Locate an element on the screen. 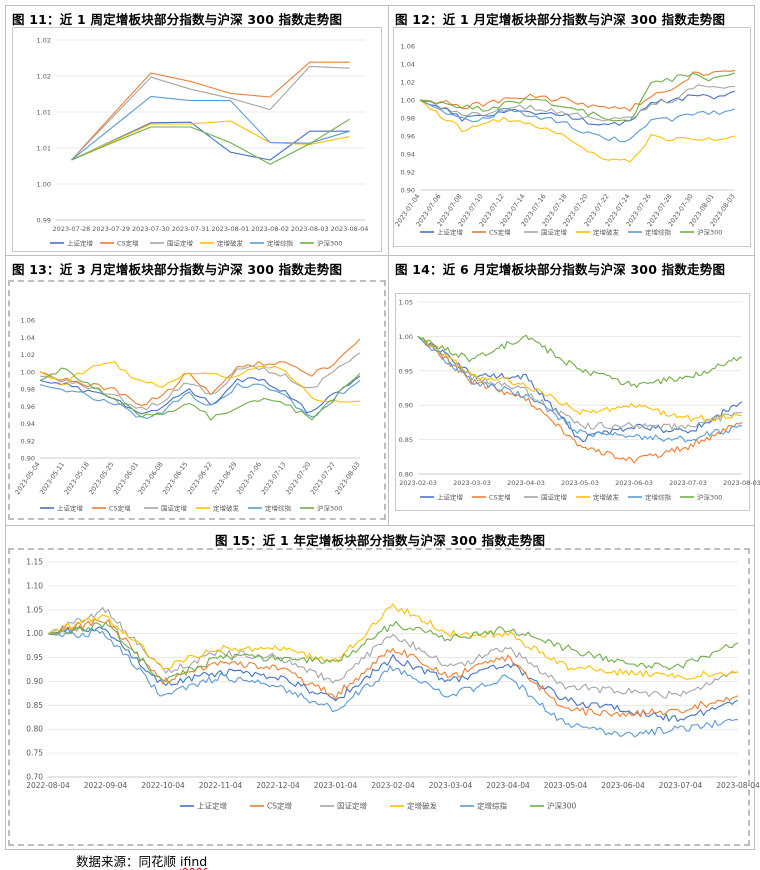 The height and width of the screenshot is (870, 760). y-tick-label: 0.70 is located at coordinates (34, 777).